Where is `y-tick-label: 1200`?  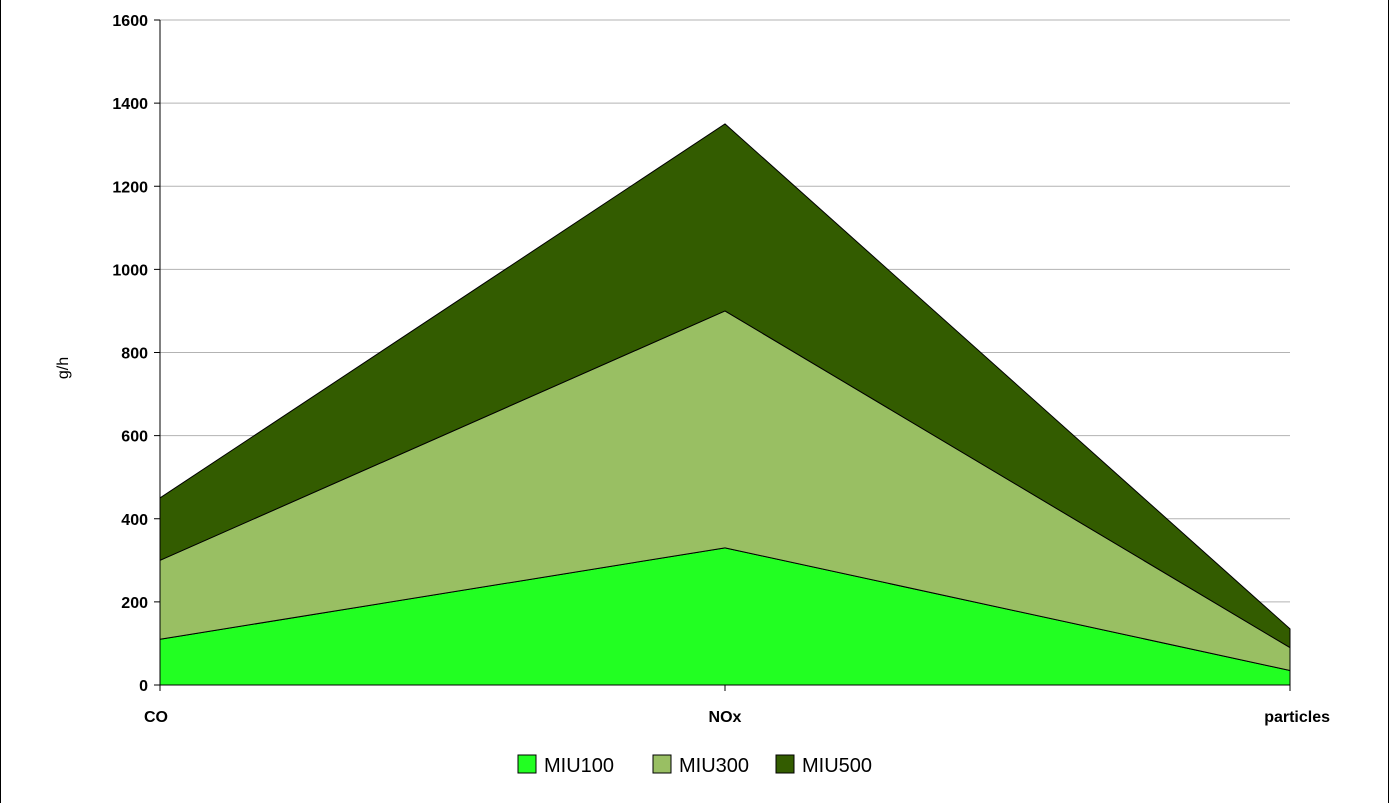 y-tick-label: 1200 is located at coordinates (130, 187).